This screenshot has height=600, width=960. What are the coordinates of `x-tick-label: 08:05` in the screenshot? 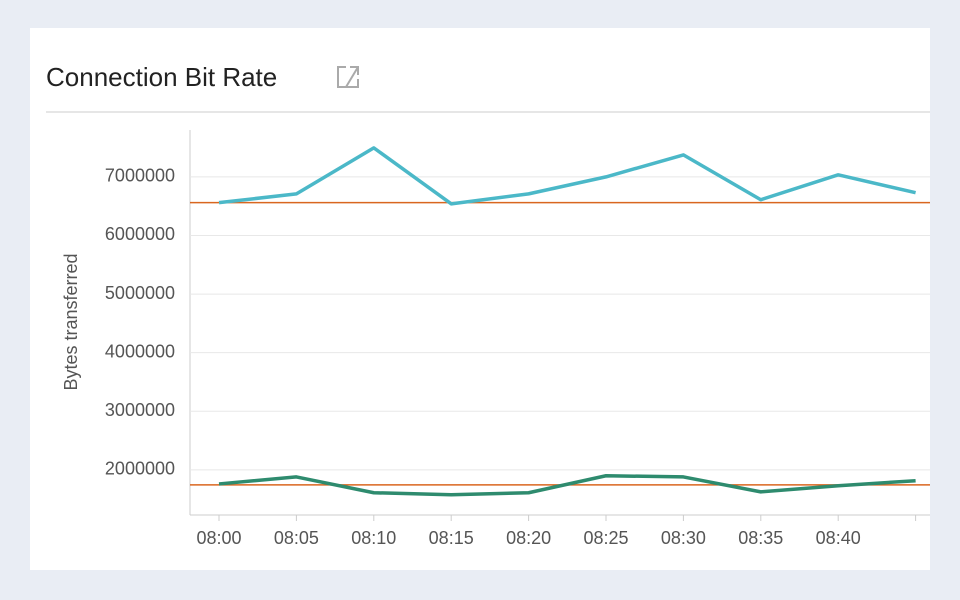 It's located at (296, 538).